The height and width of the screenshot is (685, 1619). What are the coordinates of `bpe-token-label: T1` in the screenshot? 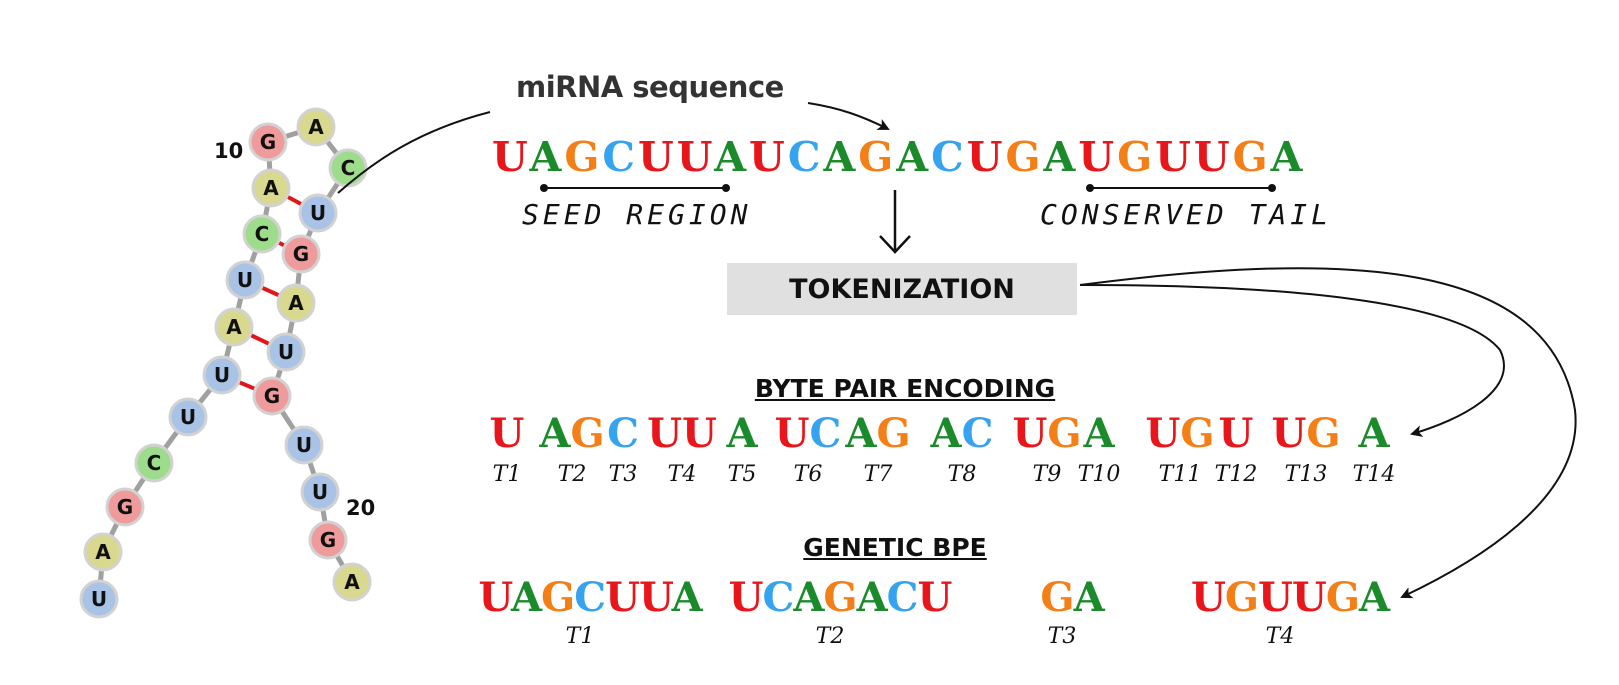 It's located at (507, 474).